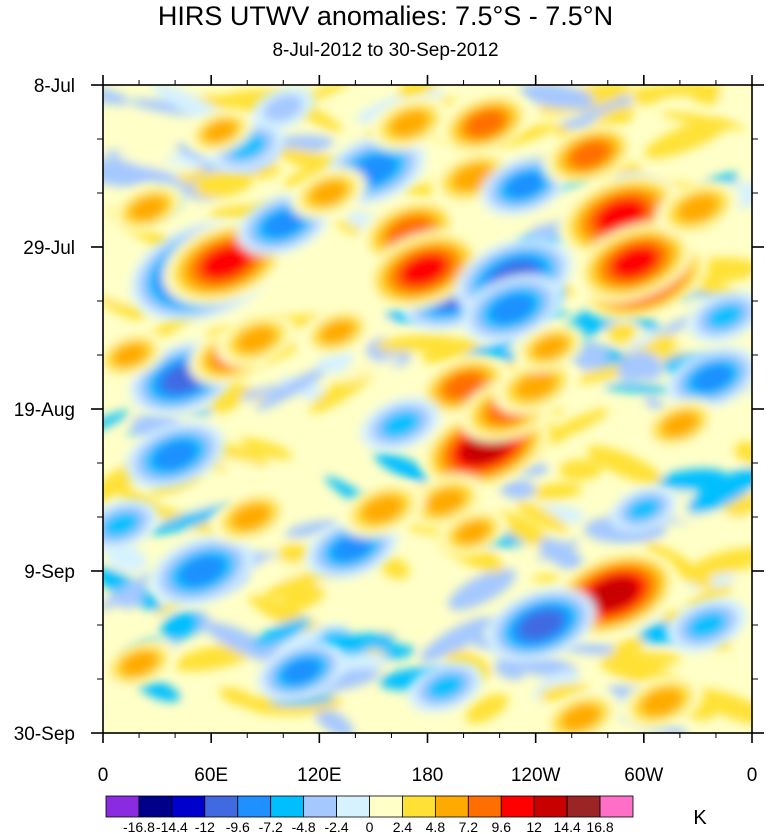  What do you see at coordinates (436, 826) in the screenshot?
I see `colorbar-label: 4.8` at bounding box center [436, 826].